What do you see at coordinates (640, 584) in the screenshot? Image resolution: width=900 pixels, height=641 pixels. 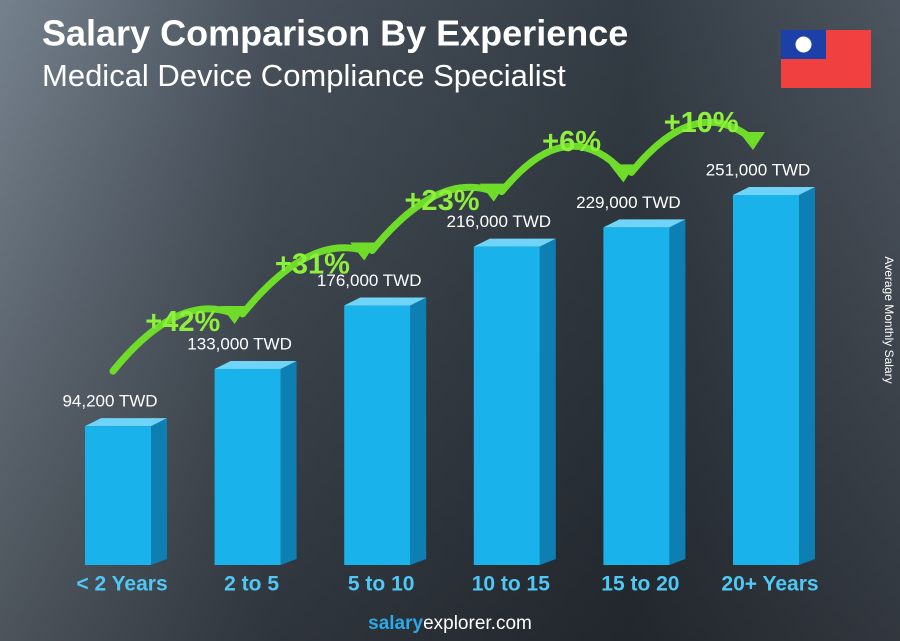 I see `x-tick-label: 15 to 20` at bounding box center [640, 584].